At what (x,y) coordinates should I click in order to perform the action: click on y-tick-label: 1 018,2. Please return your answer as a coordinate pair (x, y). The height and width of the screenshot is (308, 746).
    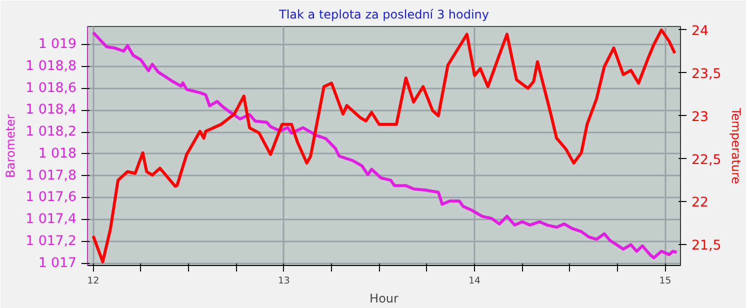
    Looking at the image, I should click on (51, 132).